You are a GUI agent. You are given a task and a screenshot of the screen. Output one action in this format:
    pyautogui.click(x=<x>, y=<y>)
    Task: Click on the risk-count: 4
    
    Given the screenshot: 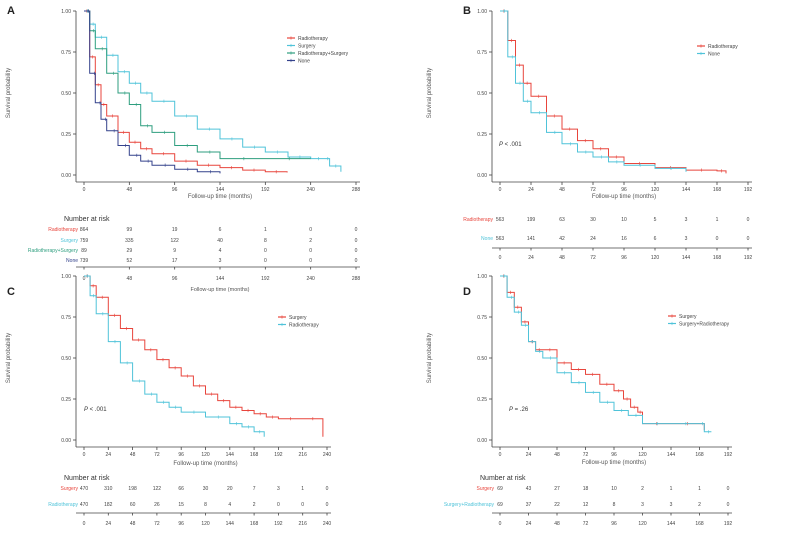 What is the action you would take?
    pyautogui.click(x=220, y=251)
    